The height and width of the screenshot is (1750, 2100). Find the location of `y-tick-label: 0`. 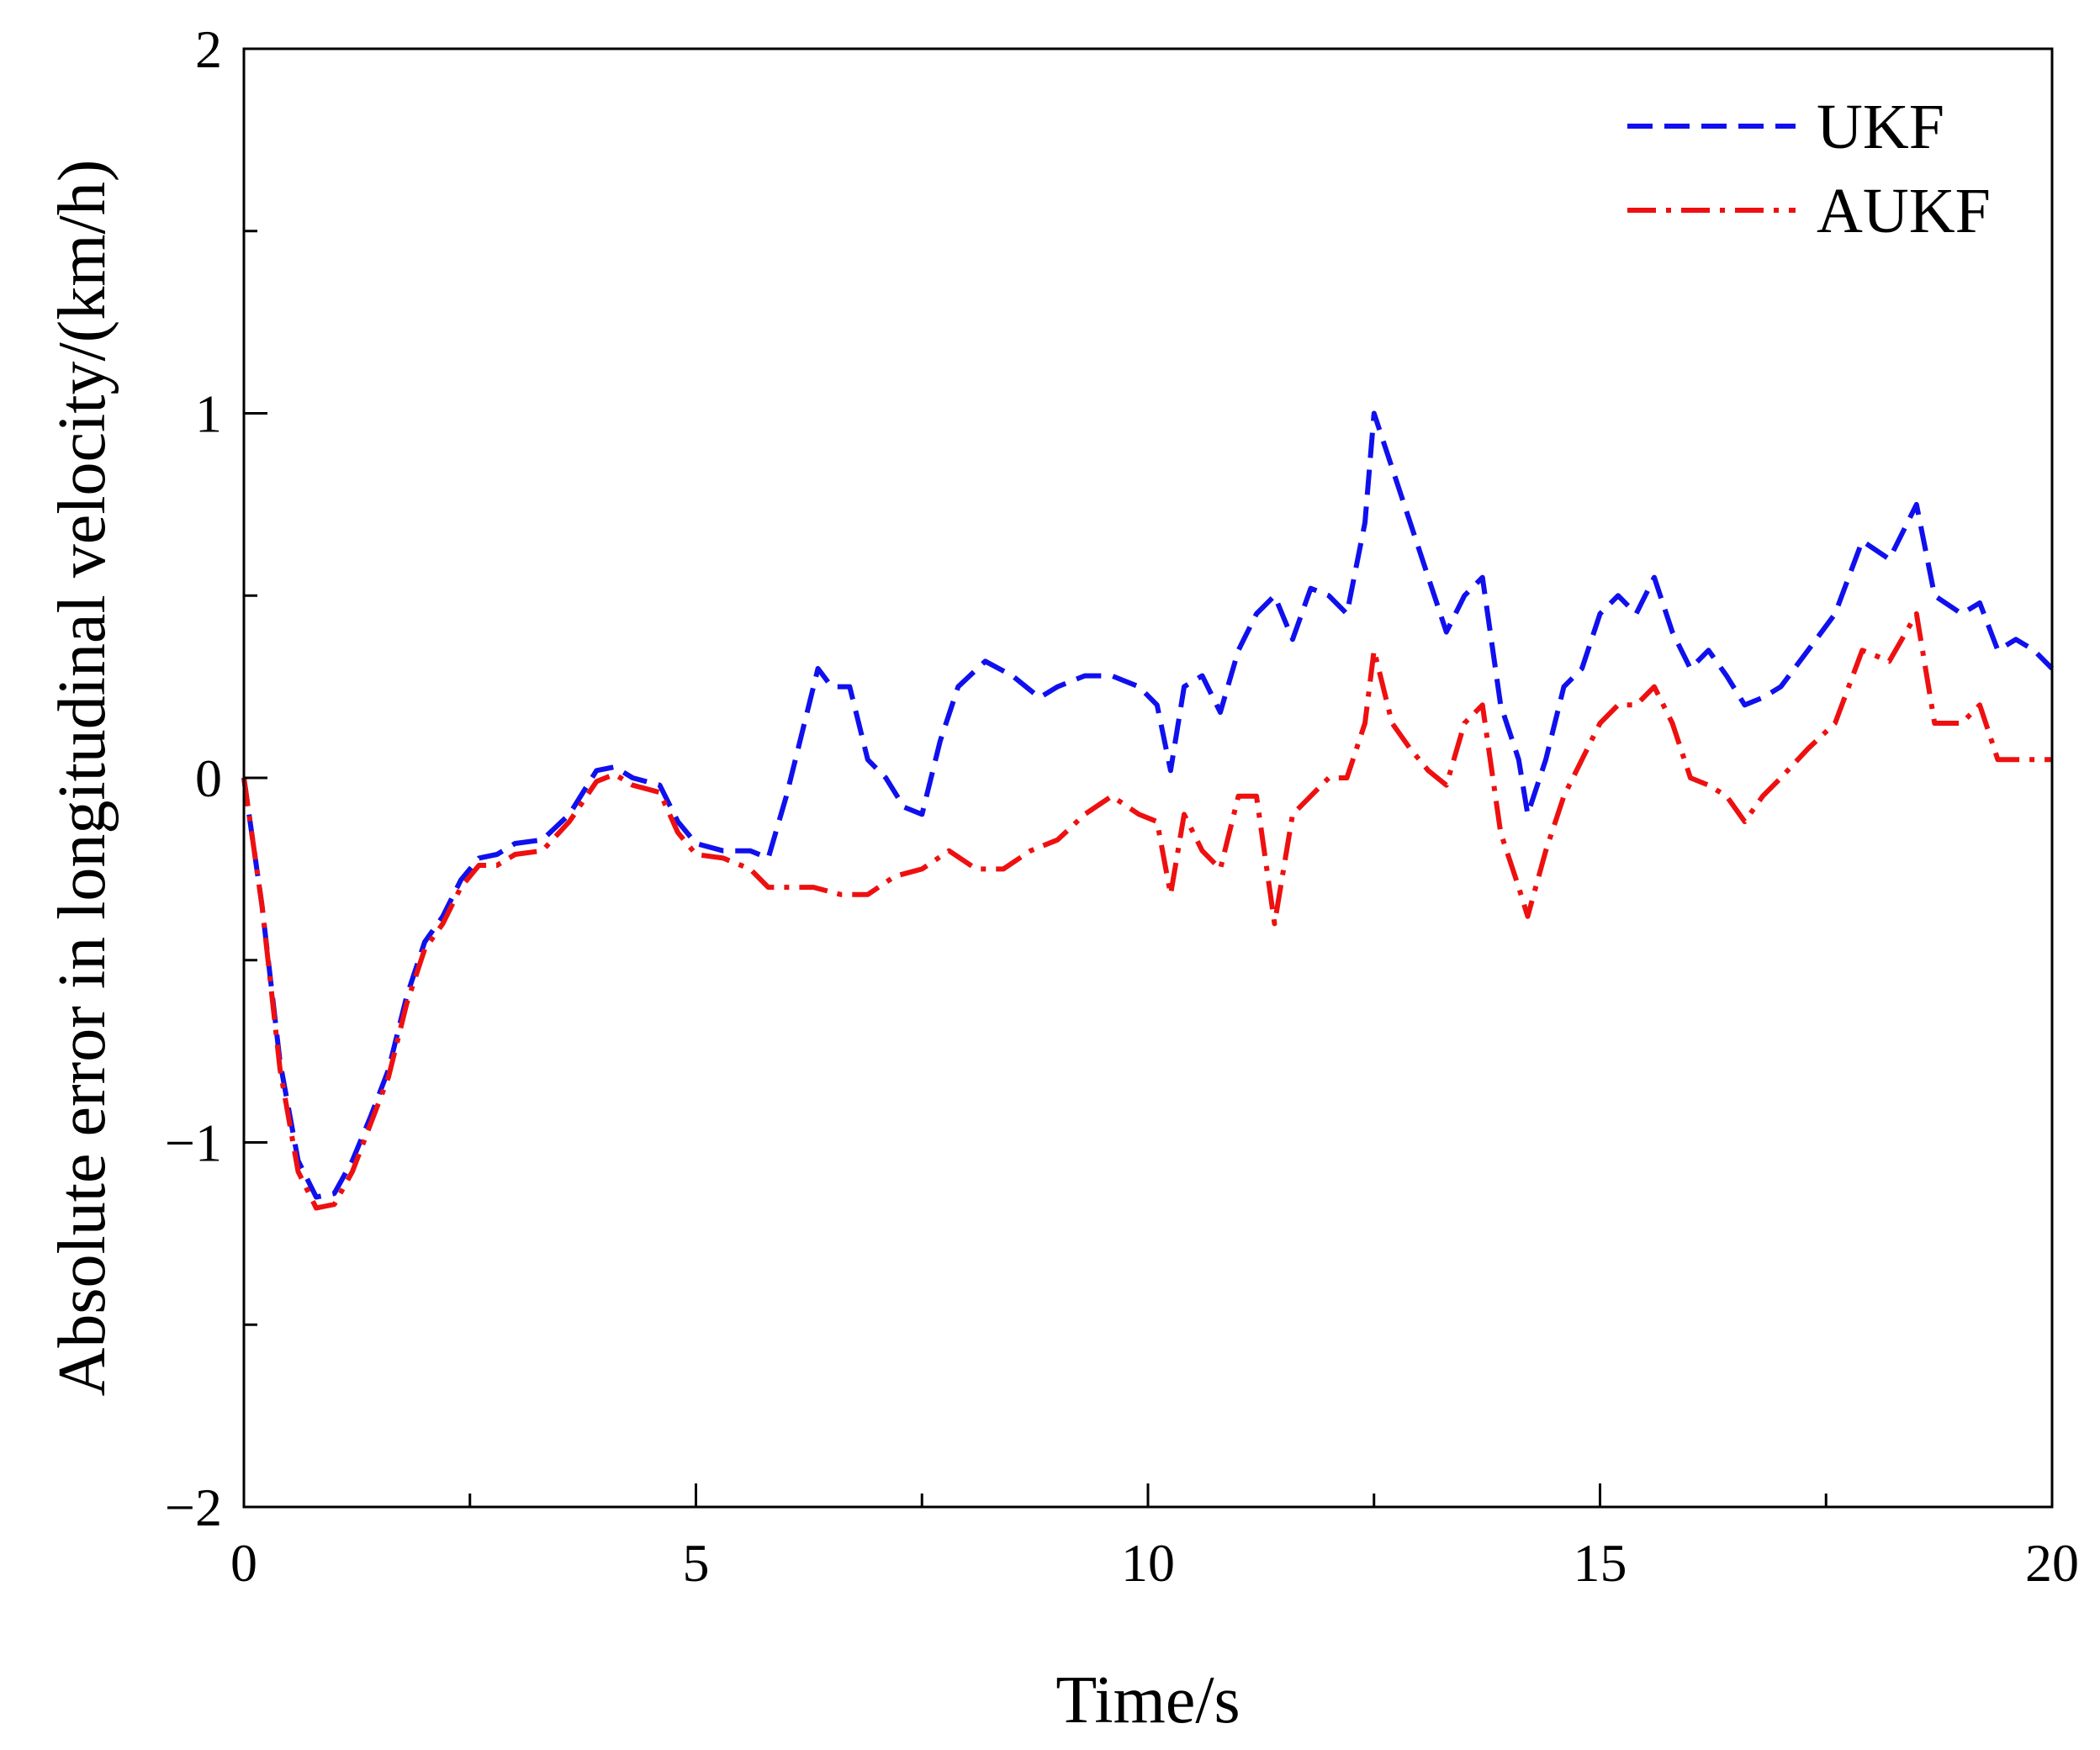

y-tick-label: 0 is located at coordinates (208, 778).